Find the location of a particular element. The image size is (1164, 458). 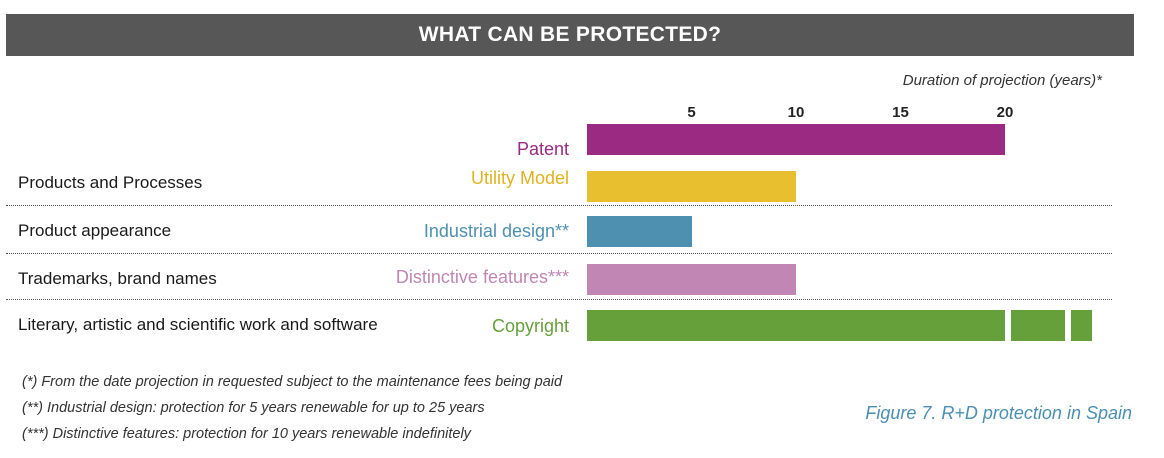

chart-title: WHAT CAN BE PROTECTED? is located at coordinates (570, 34).